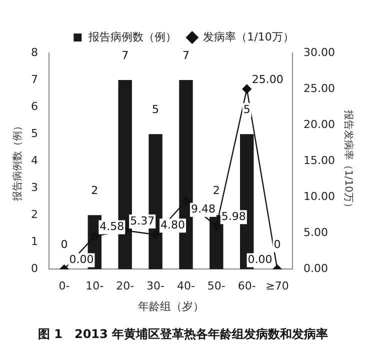 Image resolution: width=370 pixels, height=360 pixels. Describe the element at coordinates (34, 187) in the screenshot. I see `y-tick-label: 3` at that location.